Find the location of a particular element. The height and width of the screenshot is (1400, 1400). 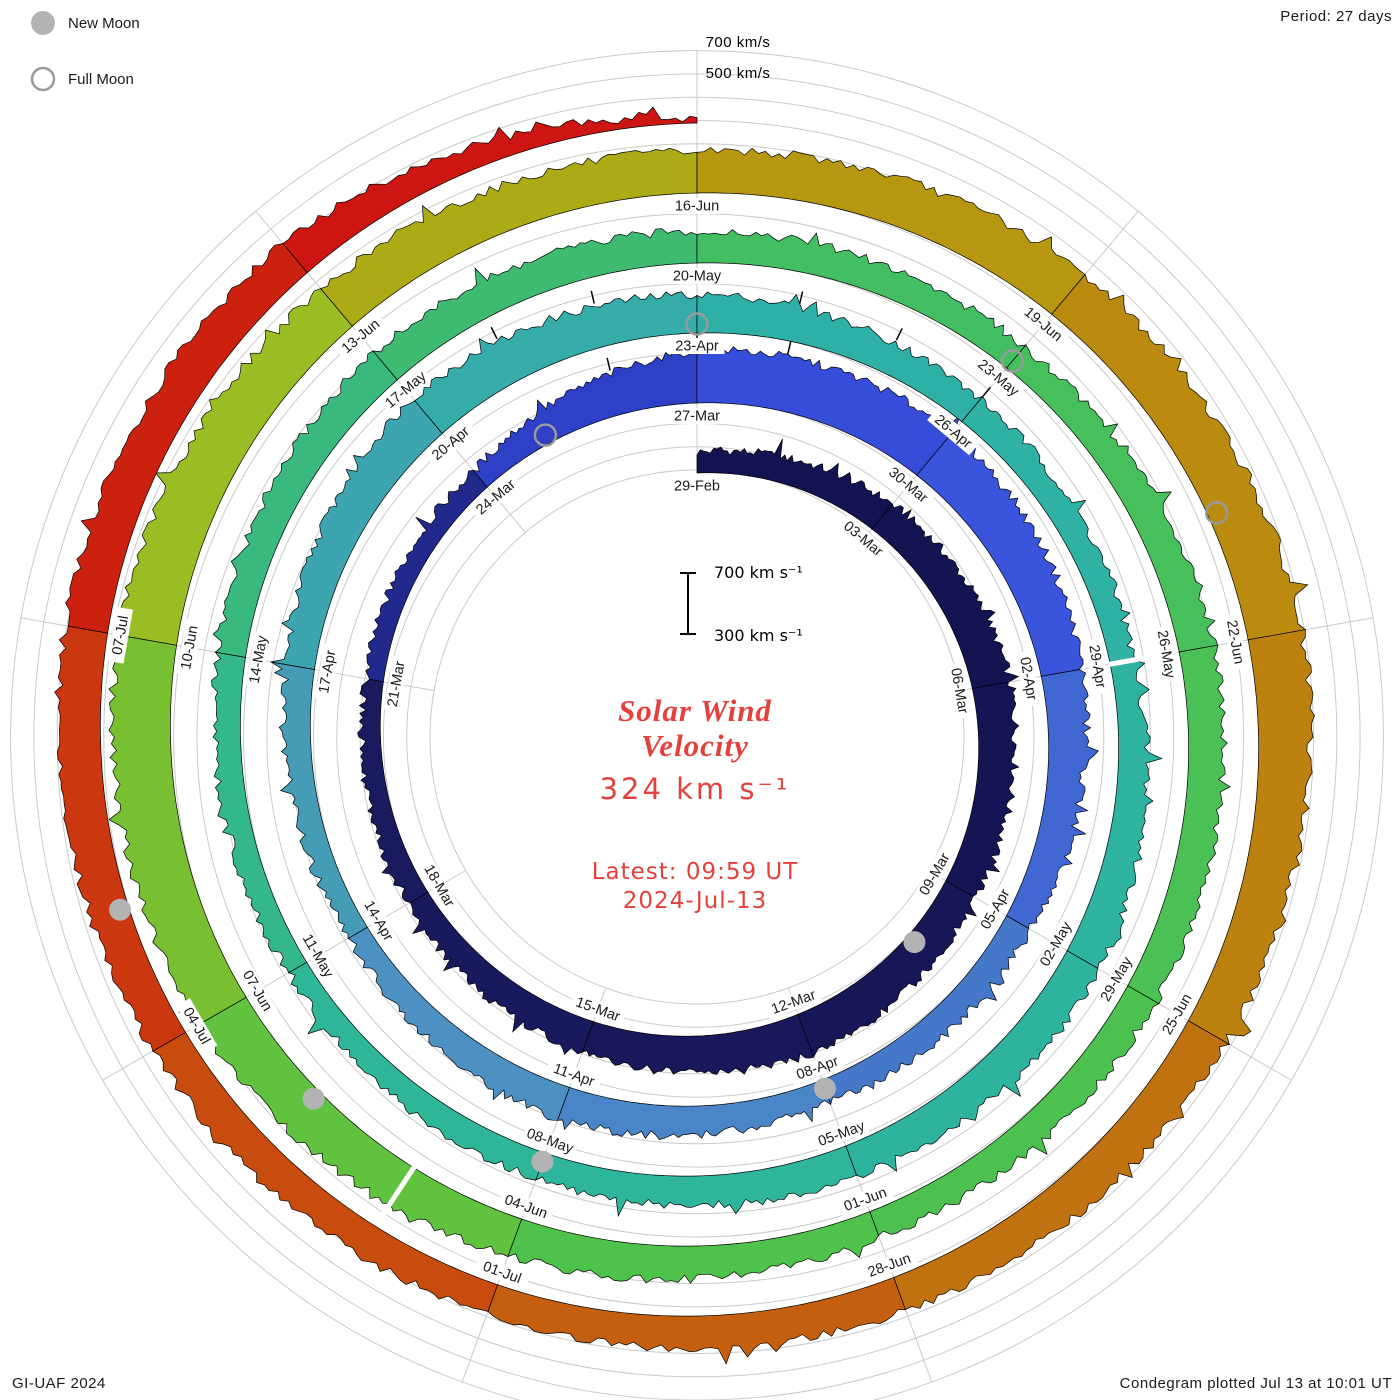

date-label-group: 22-Jun is located at coordinates (1235, 642).